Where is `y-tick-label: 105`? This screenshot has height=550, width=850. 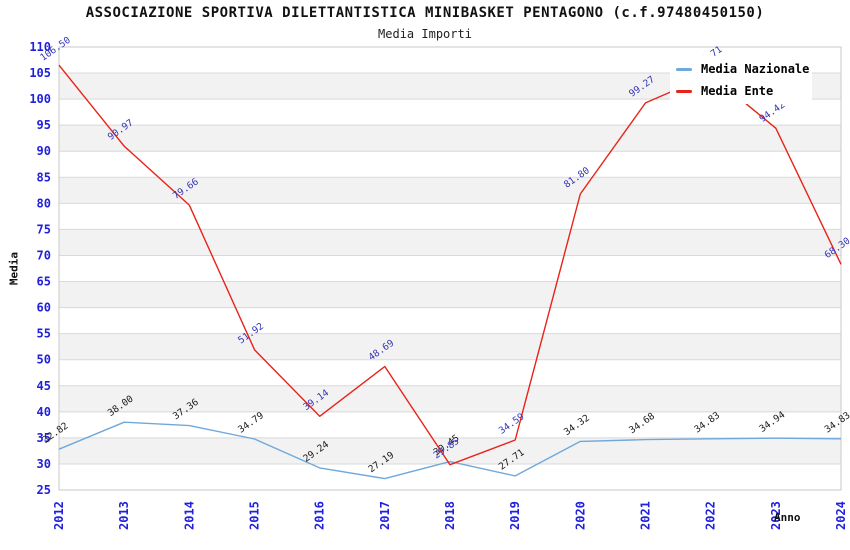 y-tick-label: 105 is located at coordinates (40, 73).